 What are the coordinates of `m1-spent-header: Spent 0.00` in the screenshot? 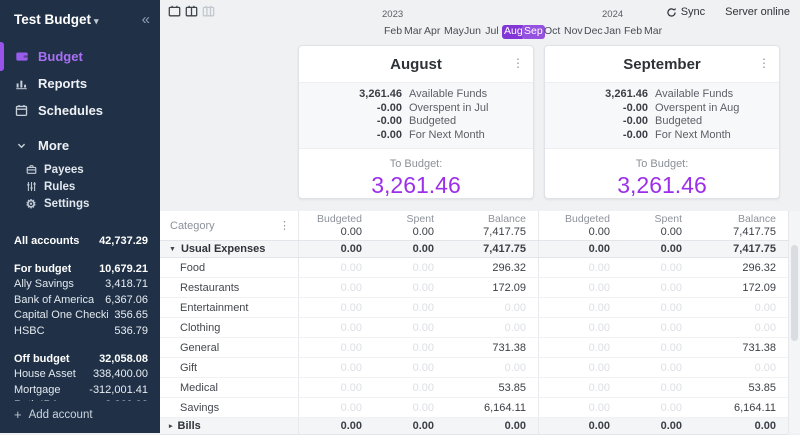 It's located at (420, 225).